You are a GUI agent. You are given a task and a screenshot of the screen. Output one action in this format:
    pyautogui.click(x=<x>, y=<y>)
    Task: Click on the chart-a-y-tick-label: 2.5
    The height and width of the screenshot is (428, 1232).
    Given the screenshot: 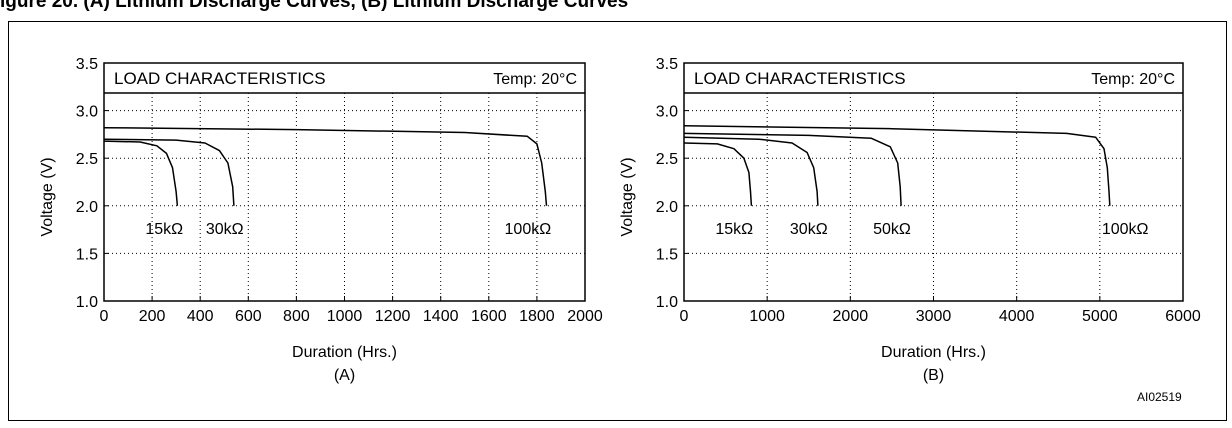 What is the action you would take?
    pyautogui.click(x=87, y=159)
    